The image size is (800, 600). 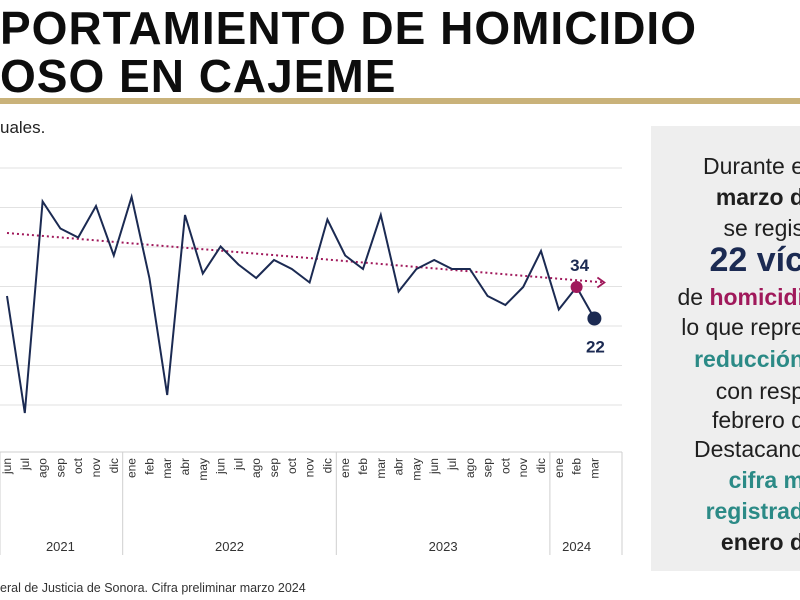 I want to click on annotation-label-34: 34, so click(x=579, y=265).